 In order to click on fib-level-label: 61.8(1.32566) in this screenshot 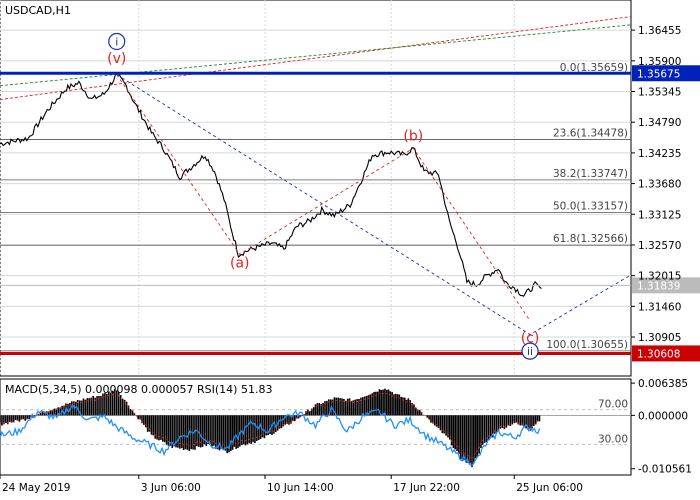, I will do `click(590, 239)`.